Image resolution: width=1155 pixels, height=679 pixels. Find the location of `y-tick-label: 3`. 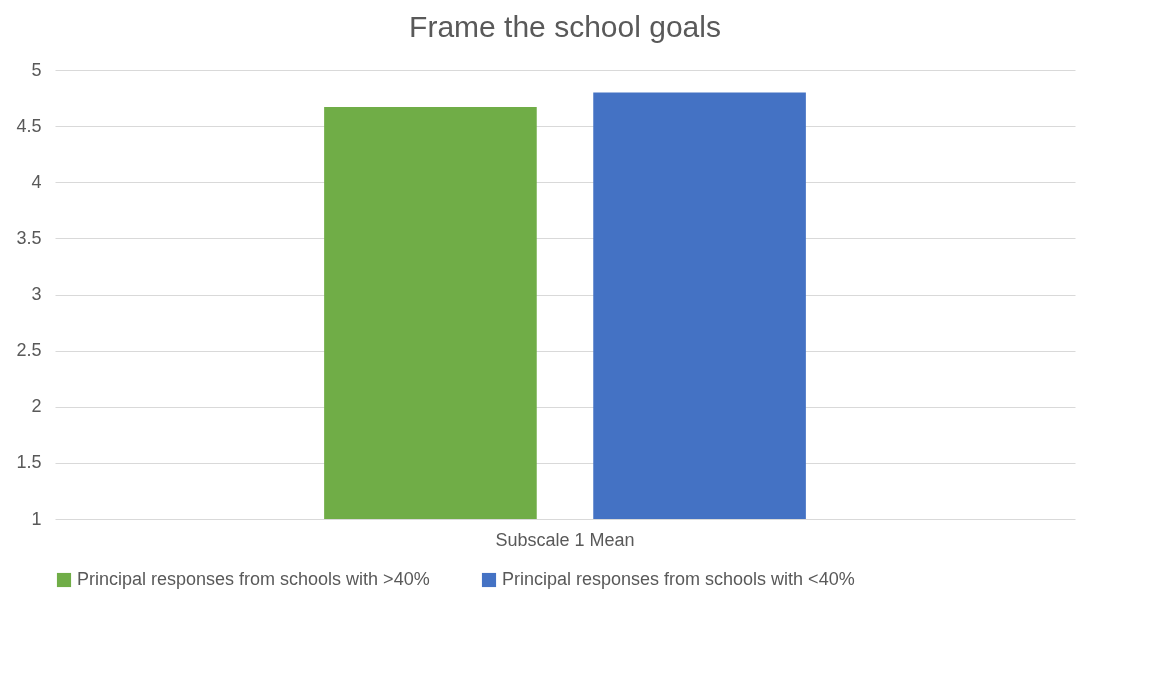

y-tick-label: 3 is located at coordinates (36, 294).